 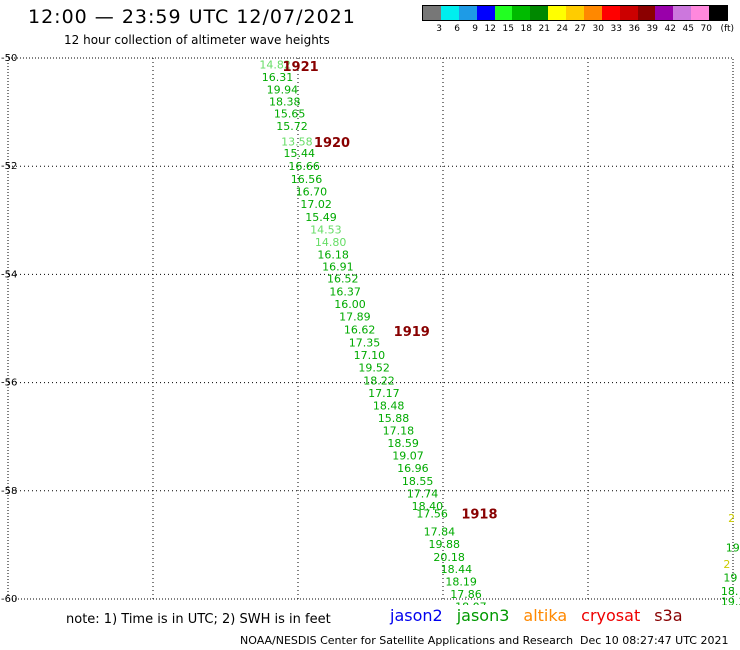 I want to click on swh-value-label: 17.18, so click(x=399, y=431).